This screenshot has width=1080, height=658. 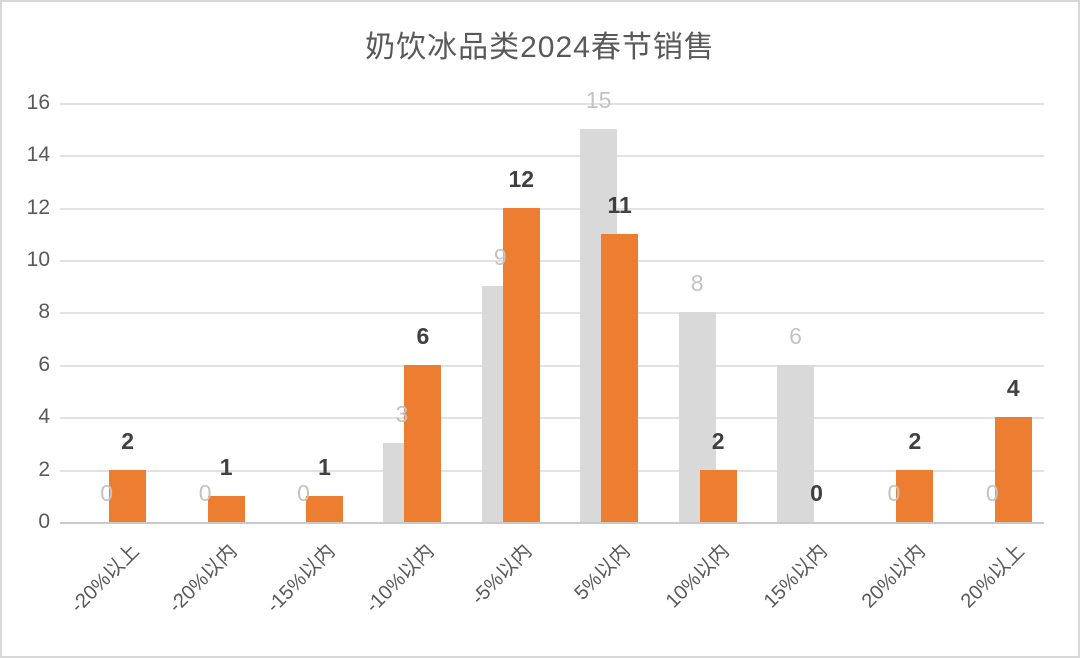 What do you see at coordinates (795, 443) in the screenshot?
I see `bar-gray-series` at bounding box center [795, 443].